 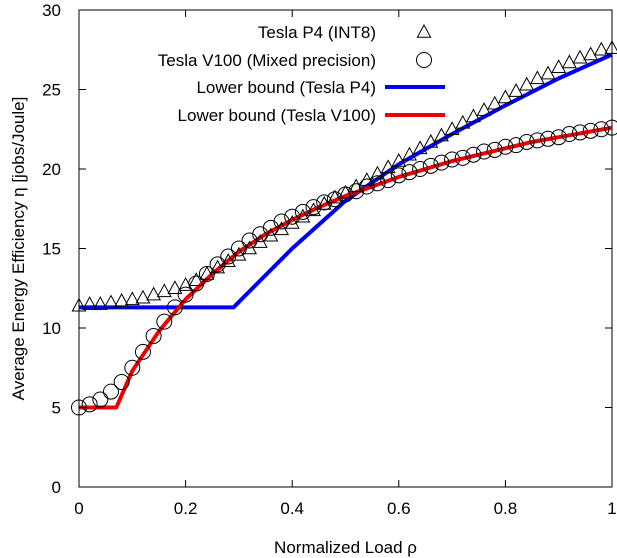 I want to click on x-tick-label: 0.8, so click(x=506, y=508).